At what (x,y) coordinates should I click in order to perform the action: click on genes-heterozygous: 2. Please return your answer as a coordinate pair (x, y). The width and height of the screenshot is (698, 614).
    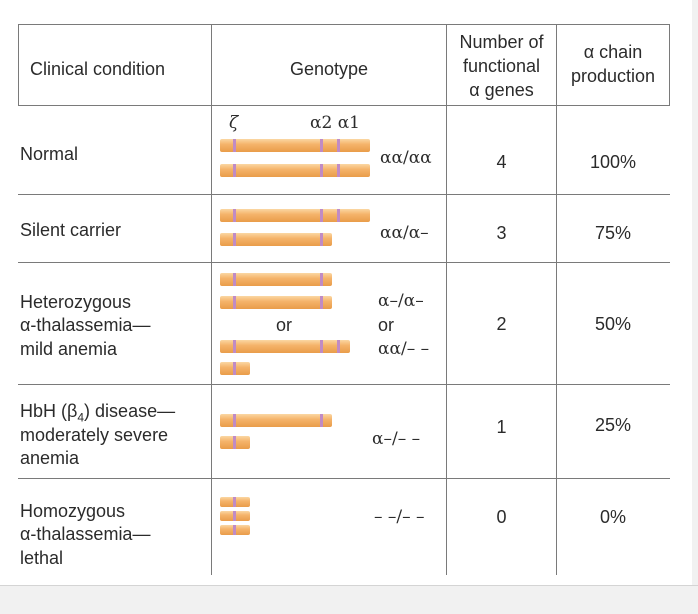
    Looking at the image, I should click on (501, 324).